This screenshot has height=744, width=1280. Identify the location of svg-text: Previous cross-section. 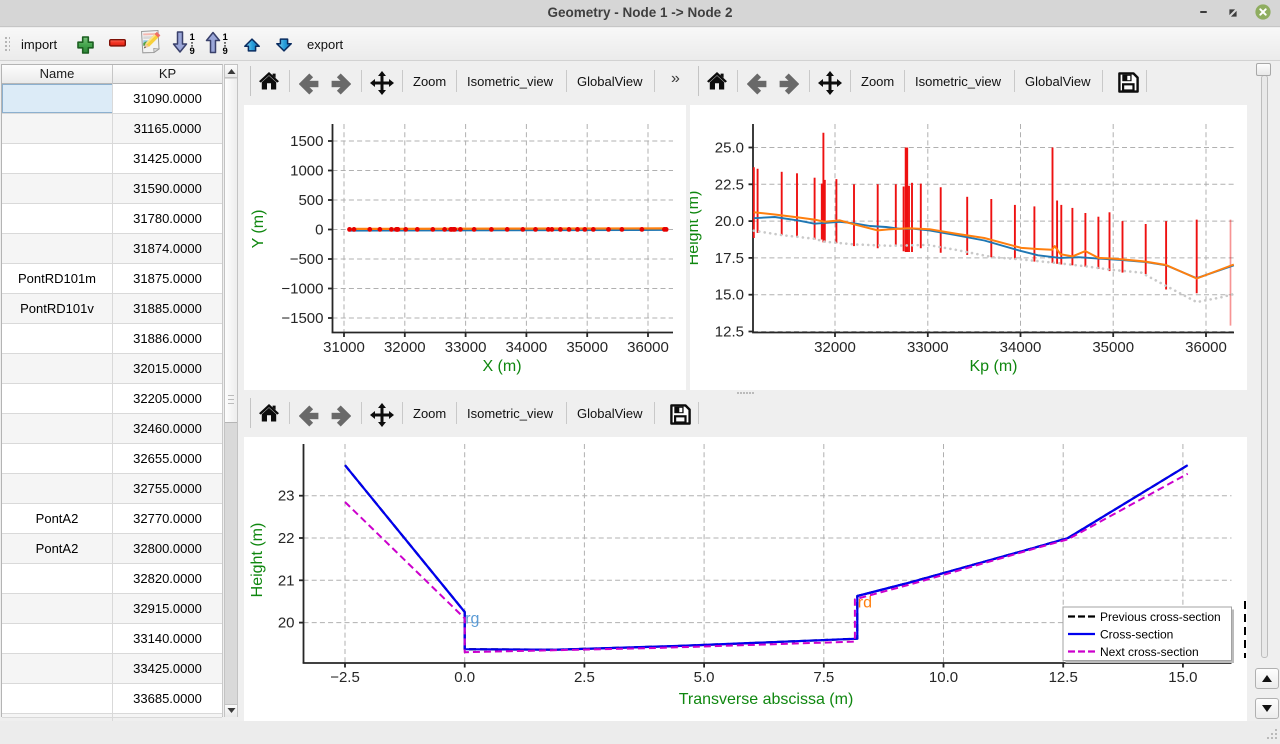
(1160, 617).